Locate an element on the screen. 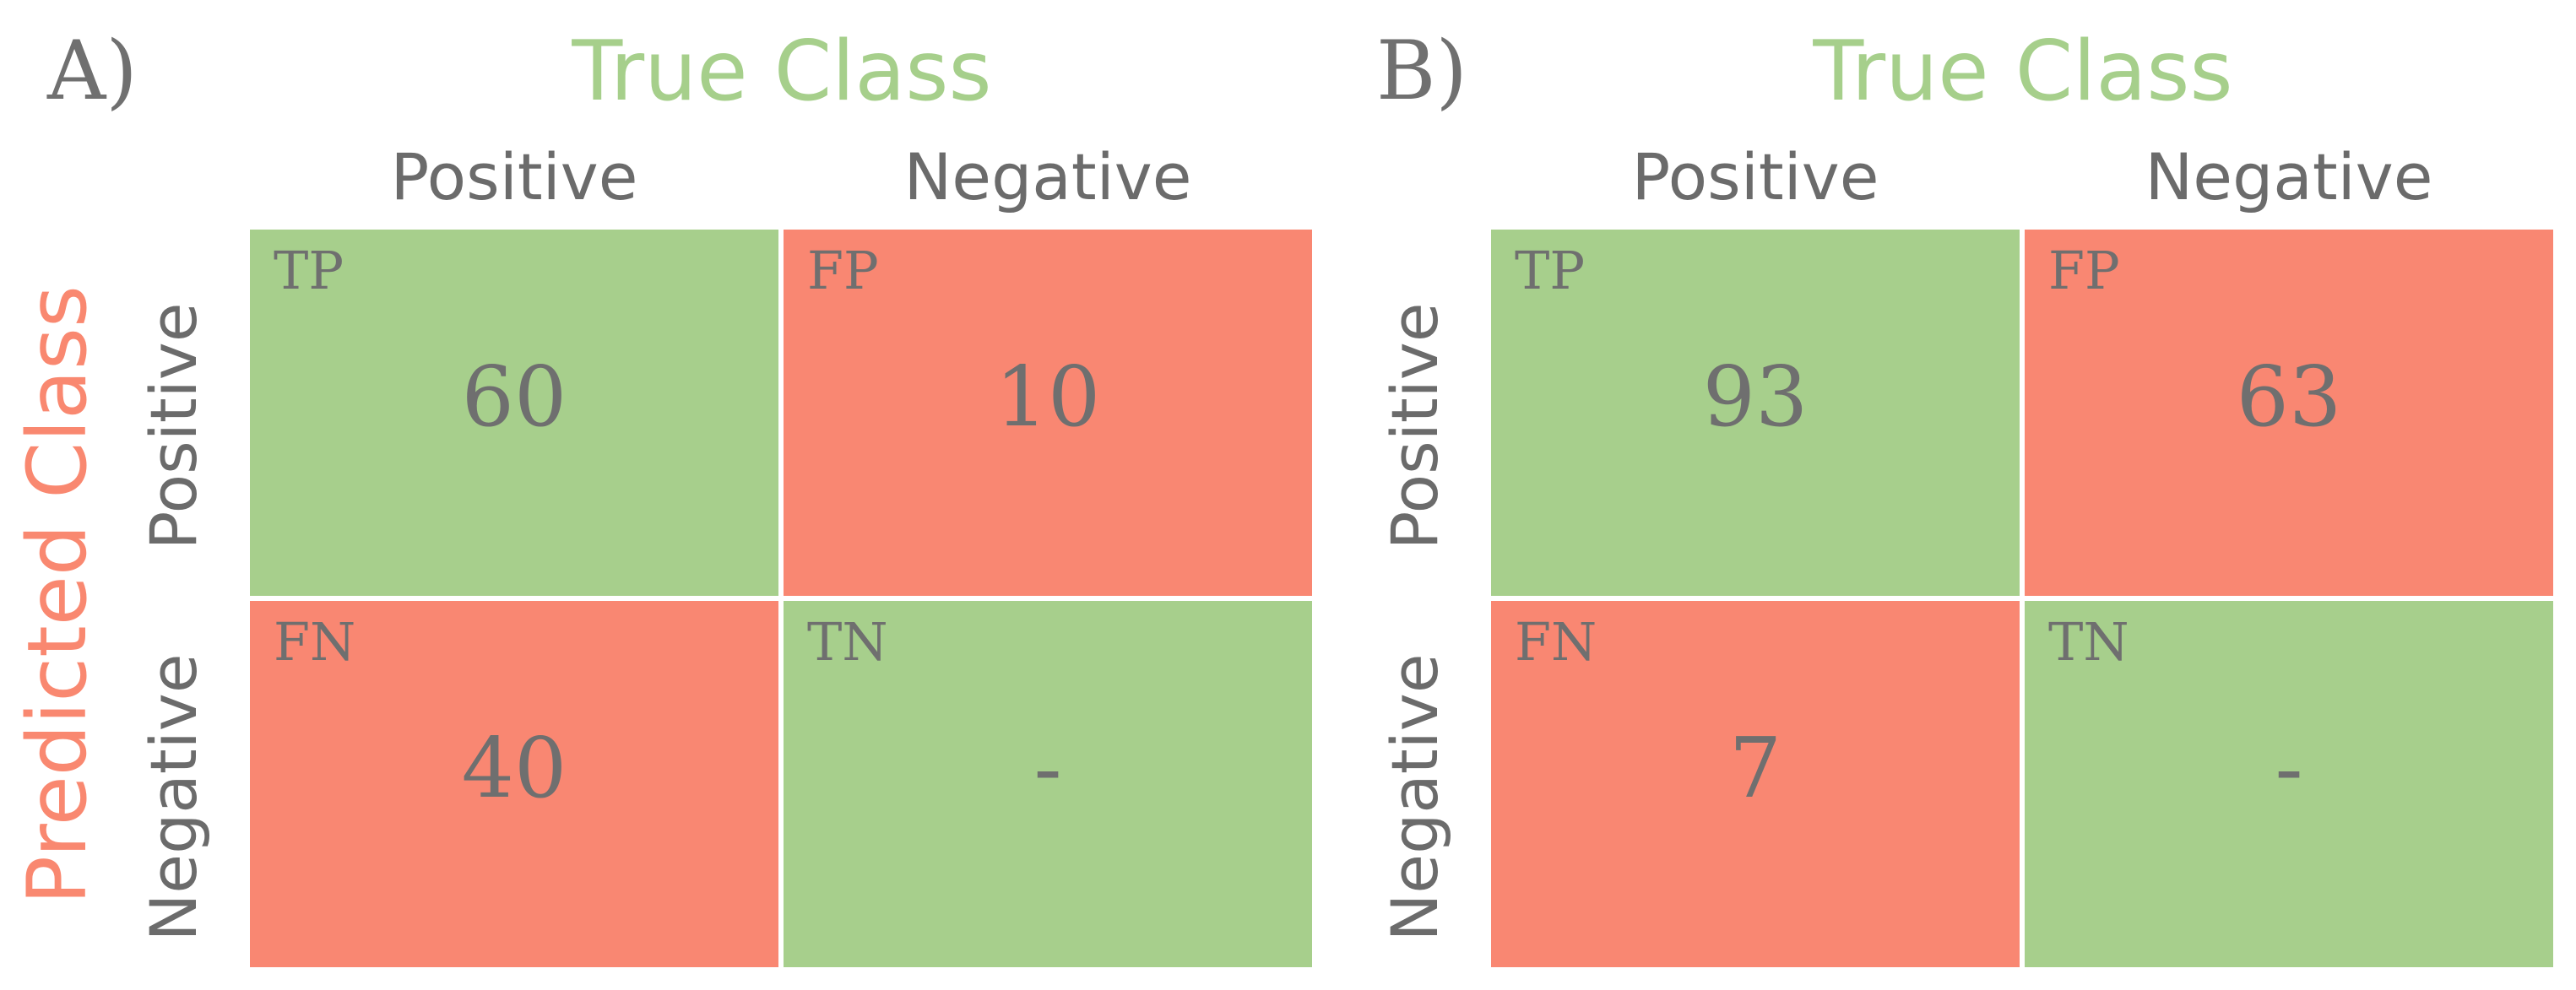  cell-false-positive: FP 63 is located at coordinates (2289, 413).